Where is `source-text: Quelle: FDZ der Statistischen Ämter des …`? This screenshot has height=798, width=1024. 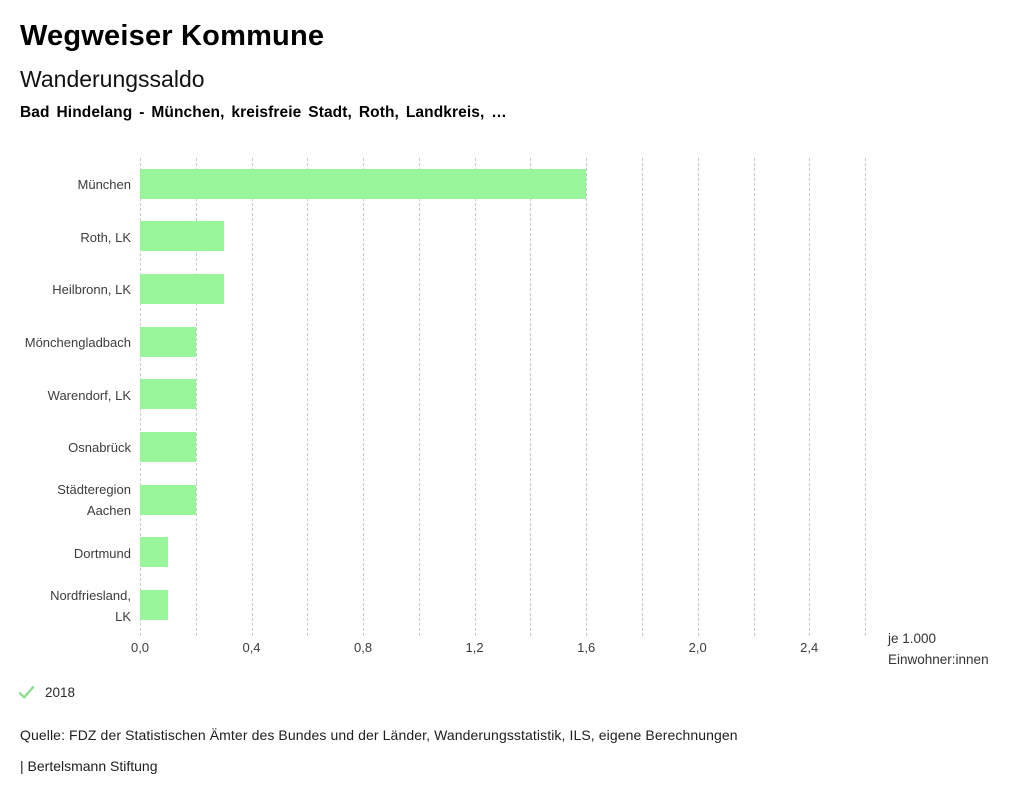
source-text: Quelle: FDZ der Statistischen Ämter des … is located at coordinates (379, 735).